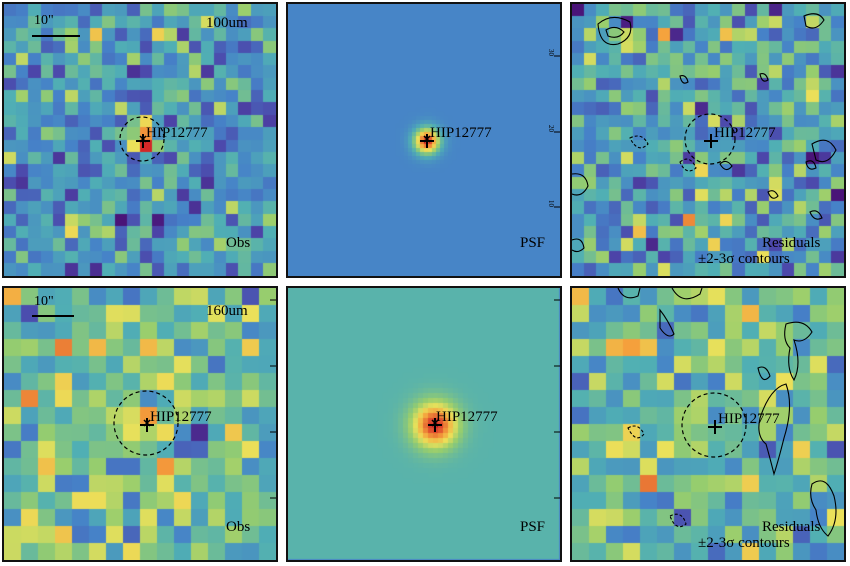 This screenshot has height=566, width=850. I want to click on residuals-160um-contours, so click(727, 412).